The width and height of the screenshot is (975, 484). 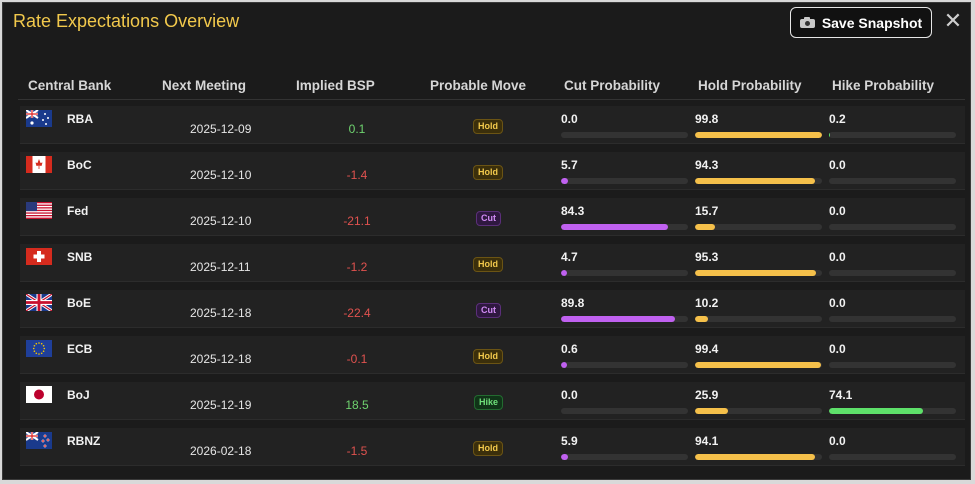 What do you see at coordinates (569, 441) in the screenshot?
I see `cut-probability-value: 5.9` at bounding box center [569, 441].